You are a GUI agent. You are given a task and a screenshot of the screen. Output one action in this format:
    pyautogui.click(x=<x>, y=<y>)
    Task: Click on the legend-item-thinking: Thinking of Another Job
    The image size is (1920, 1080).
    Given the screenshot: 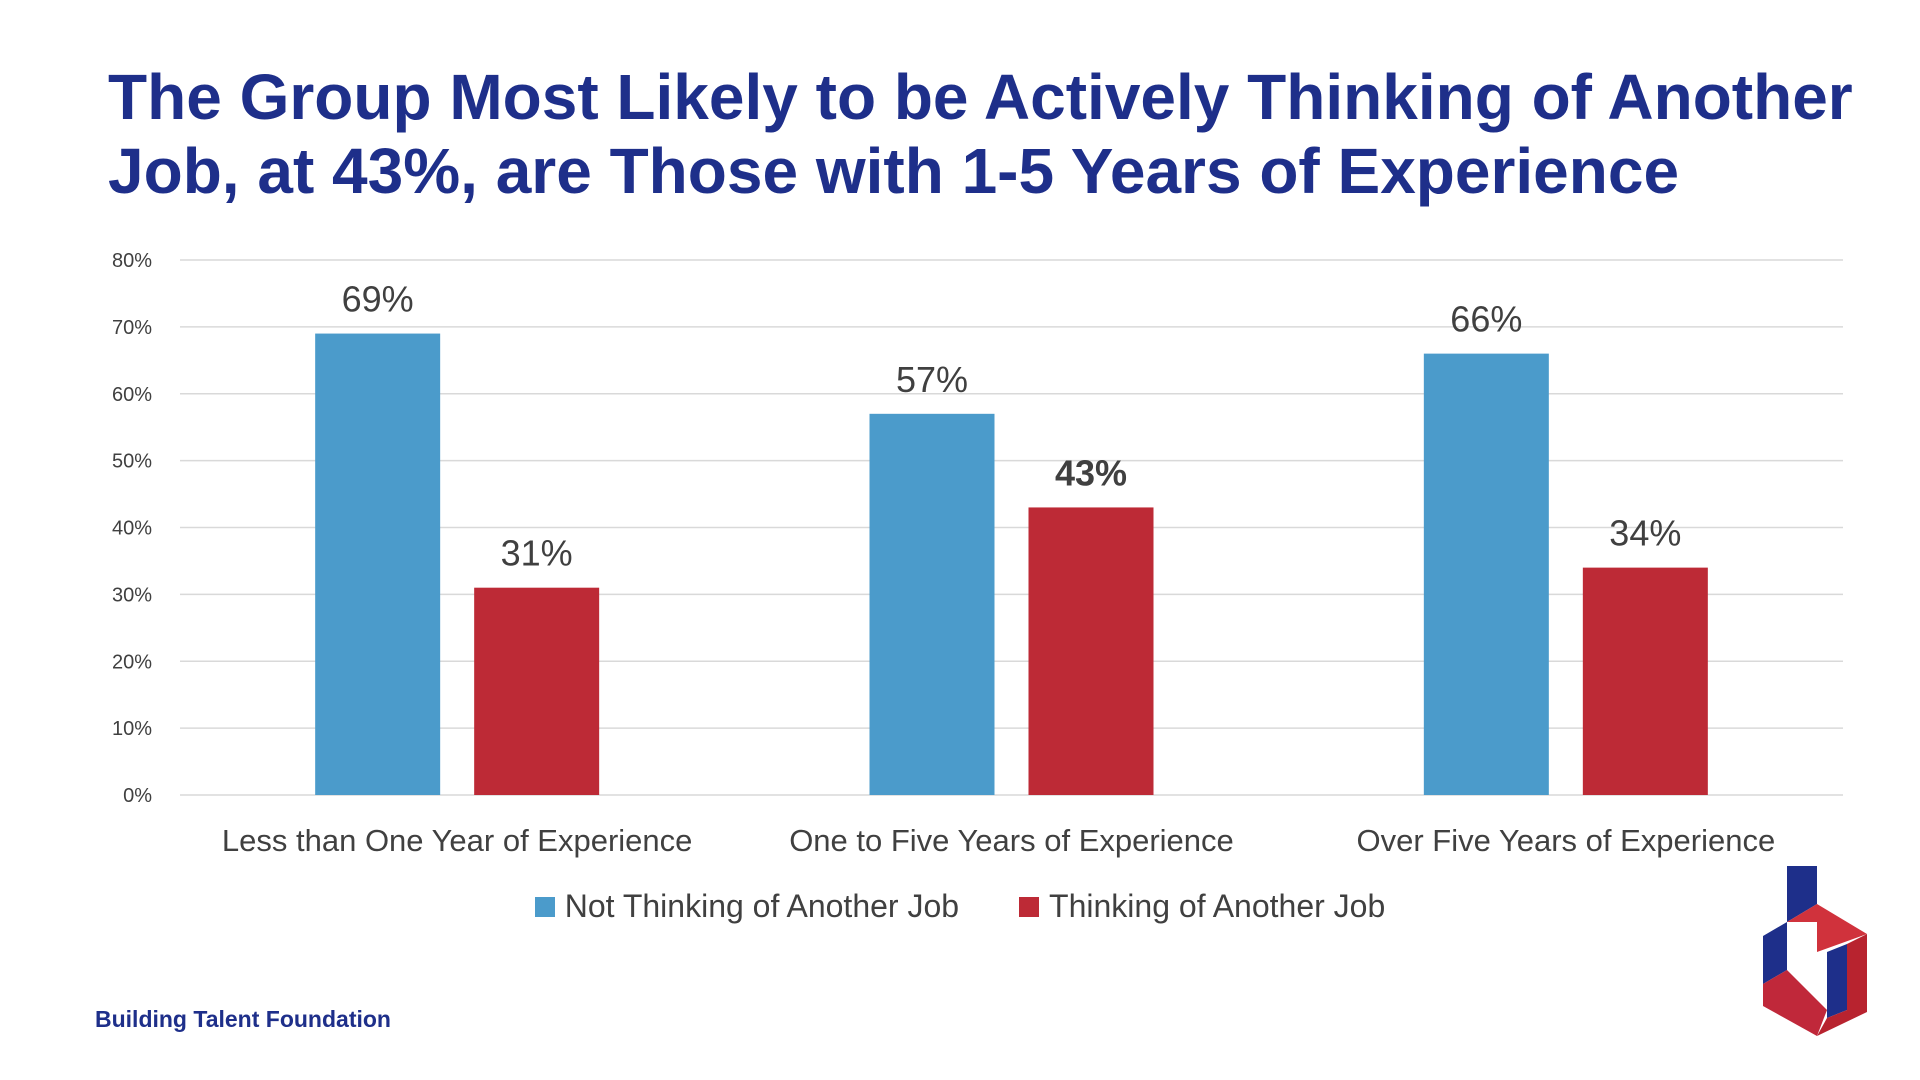 What is the action you would take?
    pyautogui.click(x=1202, y=906)
    